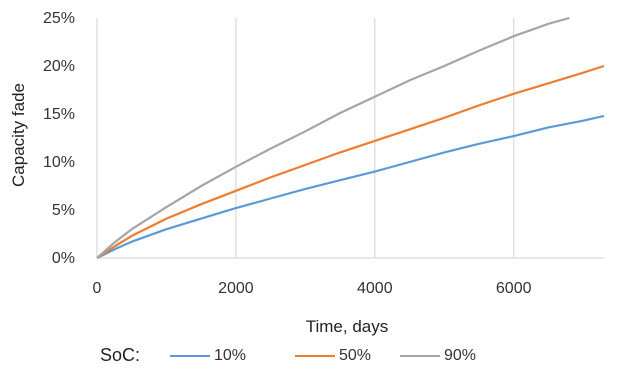  Describe the element at coordinates (59, 162) in the screenshot. I see `y-tick-label: 10%` at that location.